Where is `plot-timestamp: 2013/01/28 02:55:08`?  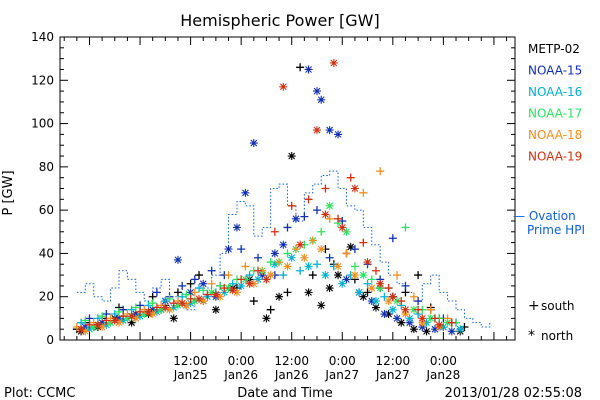 plot-timestamp: 2013/01/28 02:55:08 is located at coordinates (513, 393).